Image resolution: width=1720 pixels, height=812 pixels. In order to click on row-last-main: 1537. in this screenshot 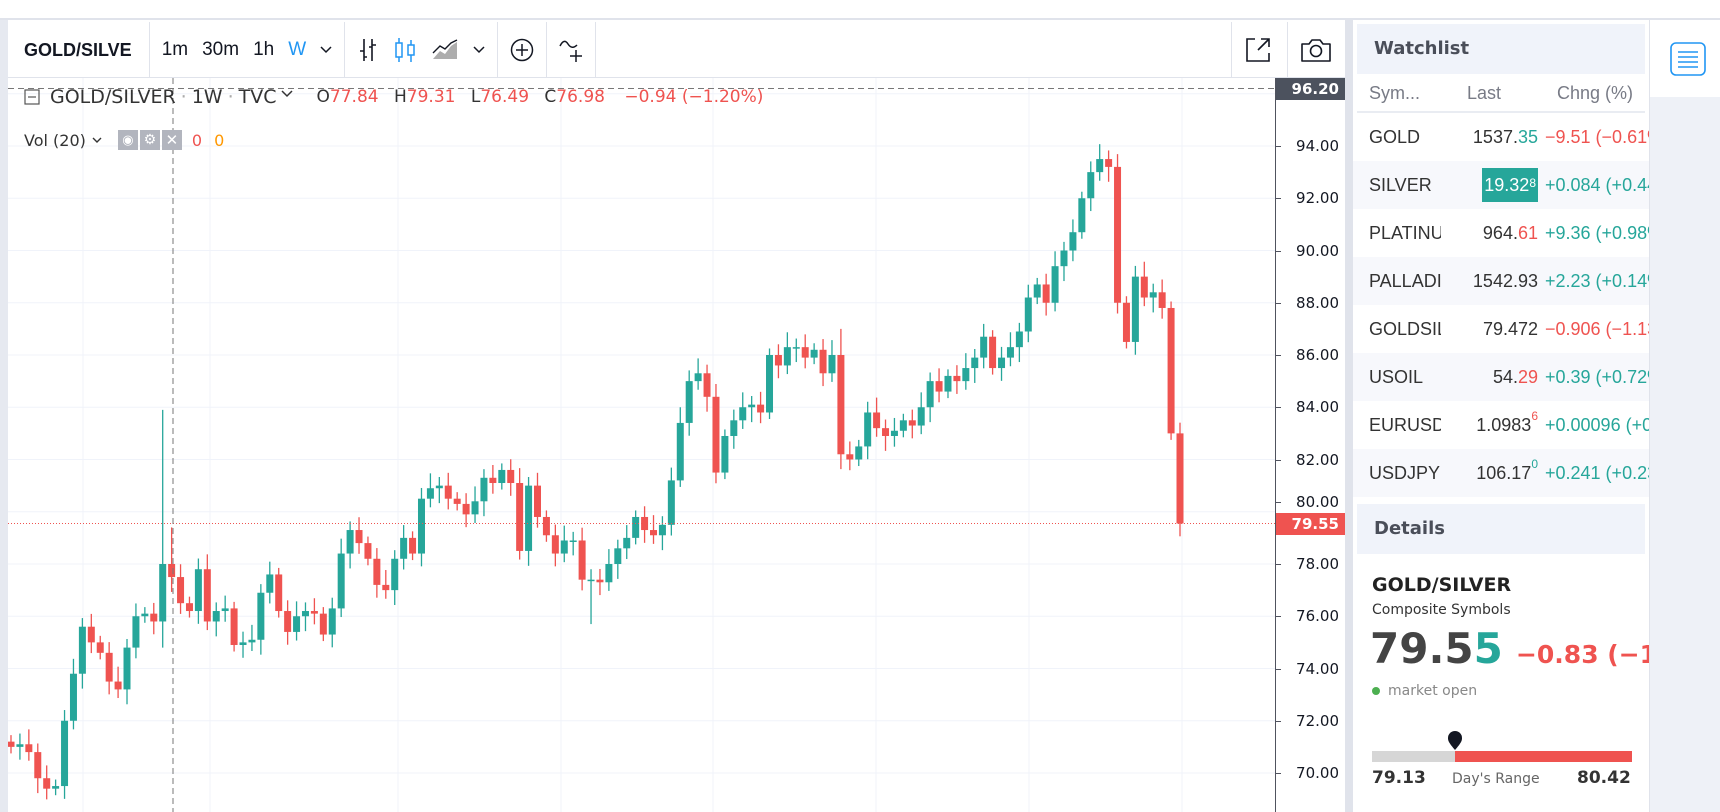, I will do `click(1495, 137)`.